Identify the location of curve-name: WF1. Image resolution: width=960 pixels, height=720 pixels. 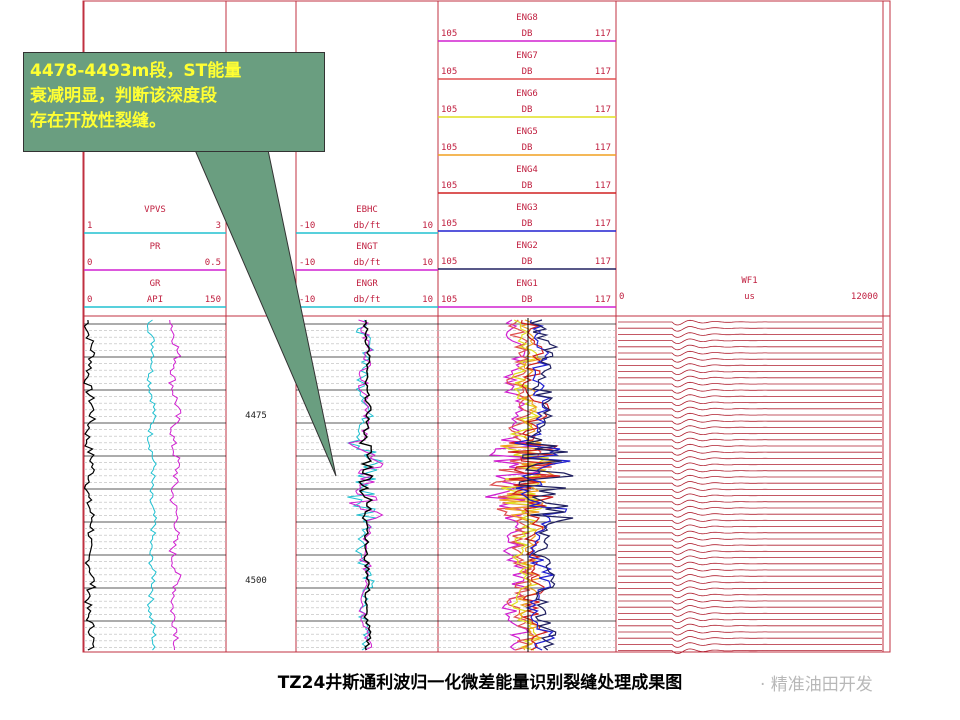
(749, 281).